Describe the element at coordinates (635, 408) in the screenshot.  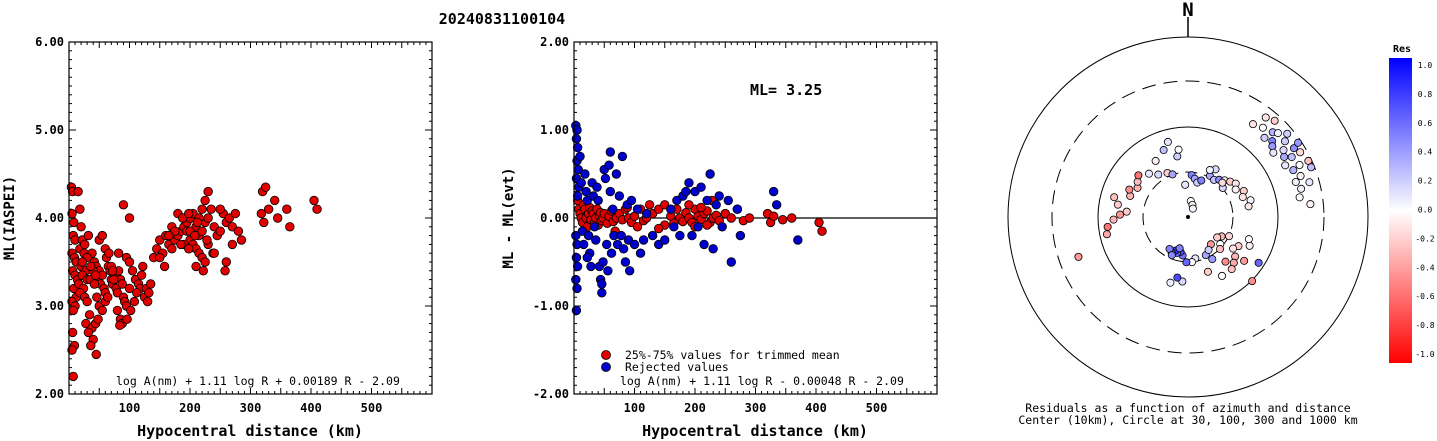
I see `panel2-x-tick-label: 100` at that location.